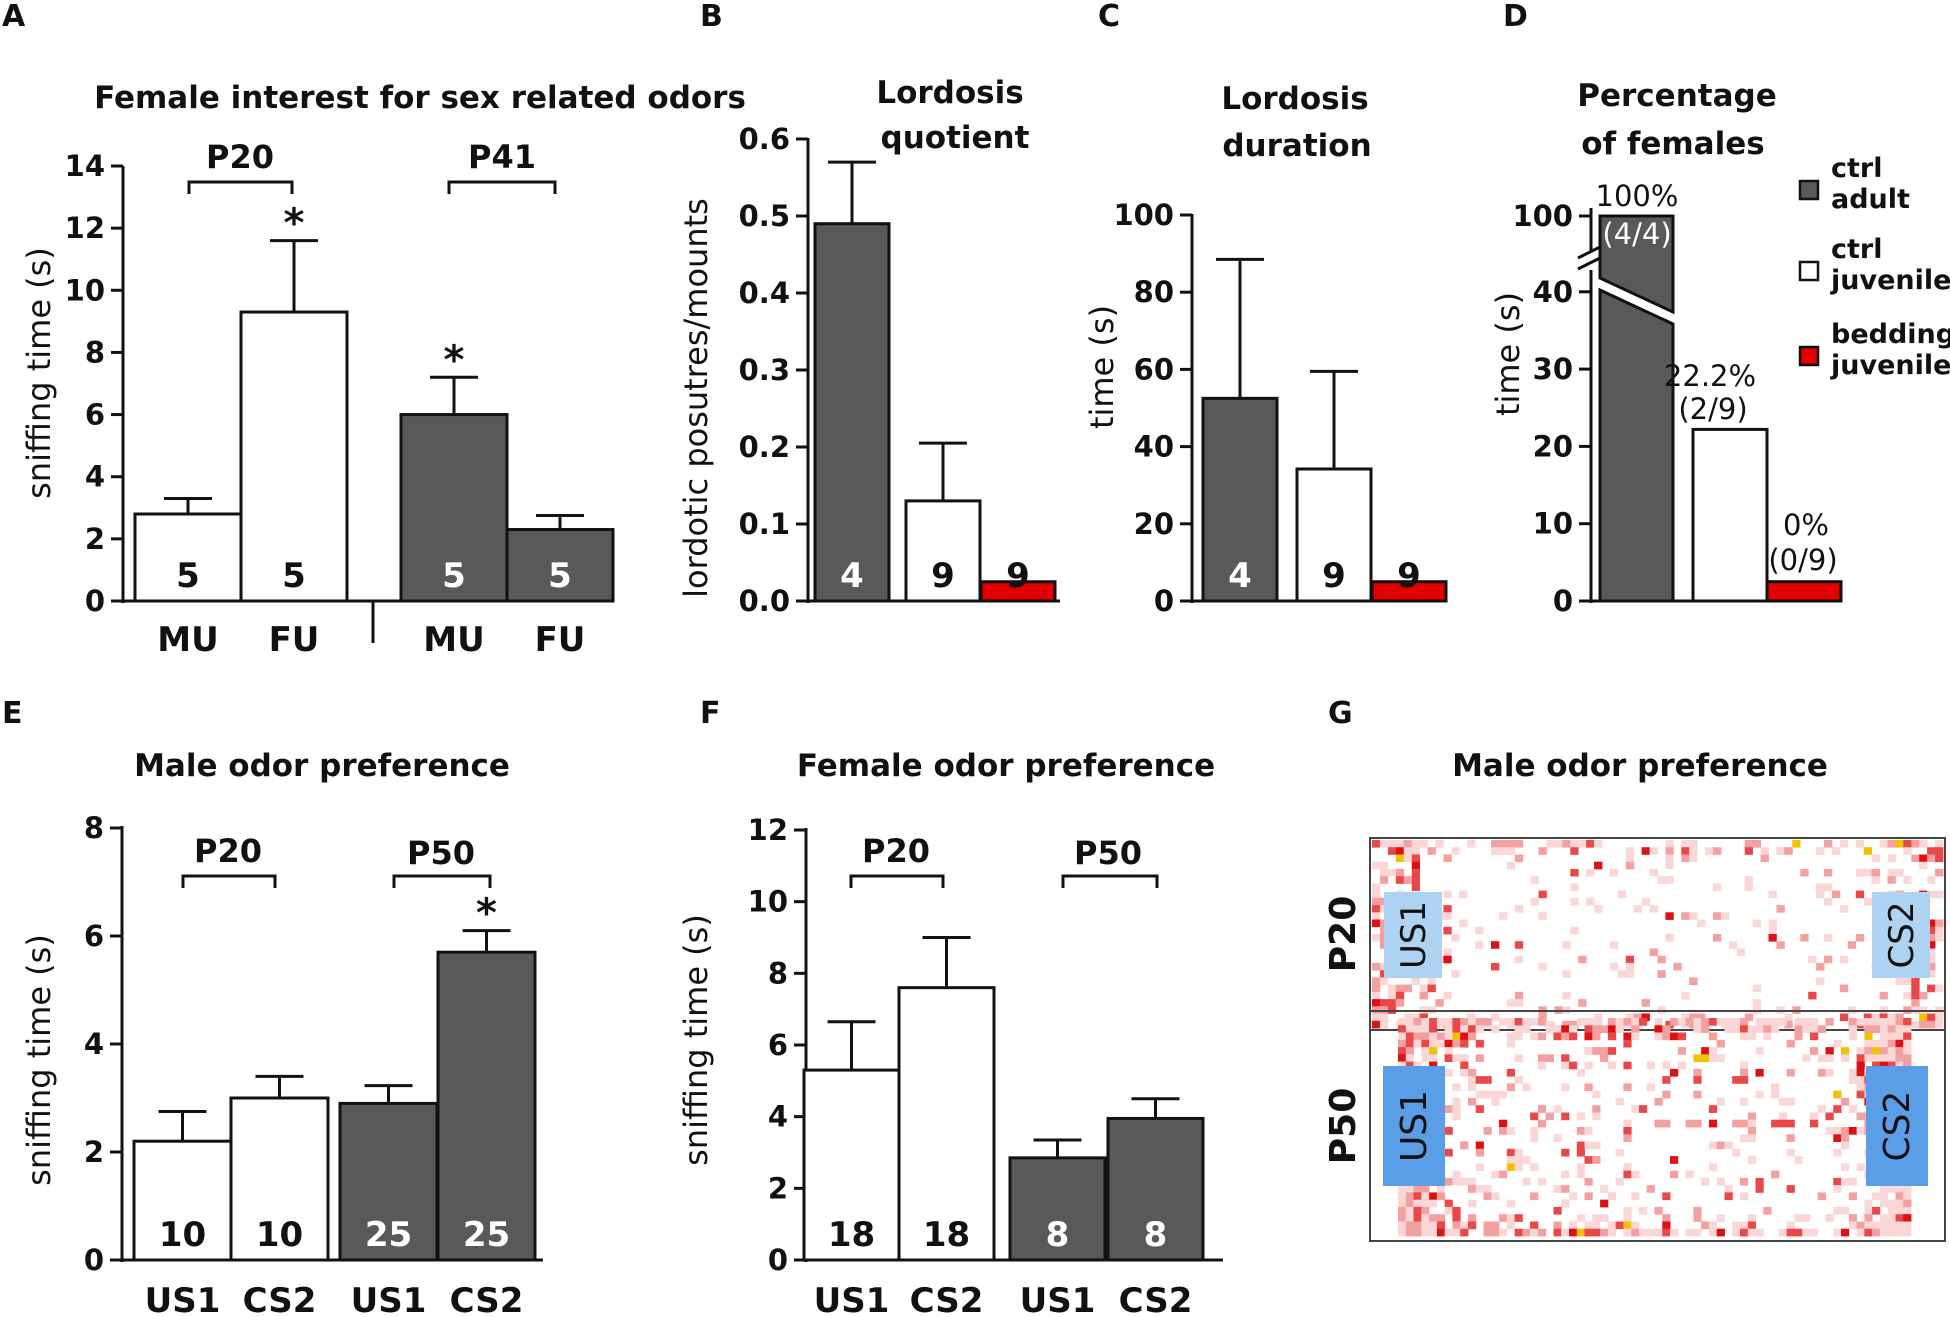 The image size is (1950, 1317). What do you see at coordinates (441, 853) in the screenshot?
I see `panel-e-group-p50: P50` at bounding box center [441, 853].